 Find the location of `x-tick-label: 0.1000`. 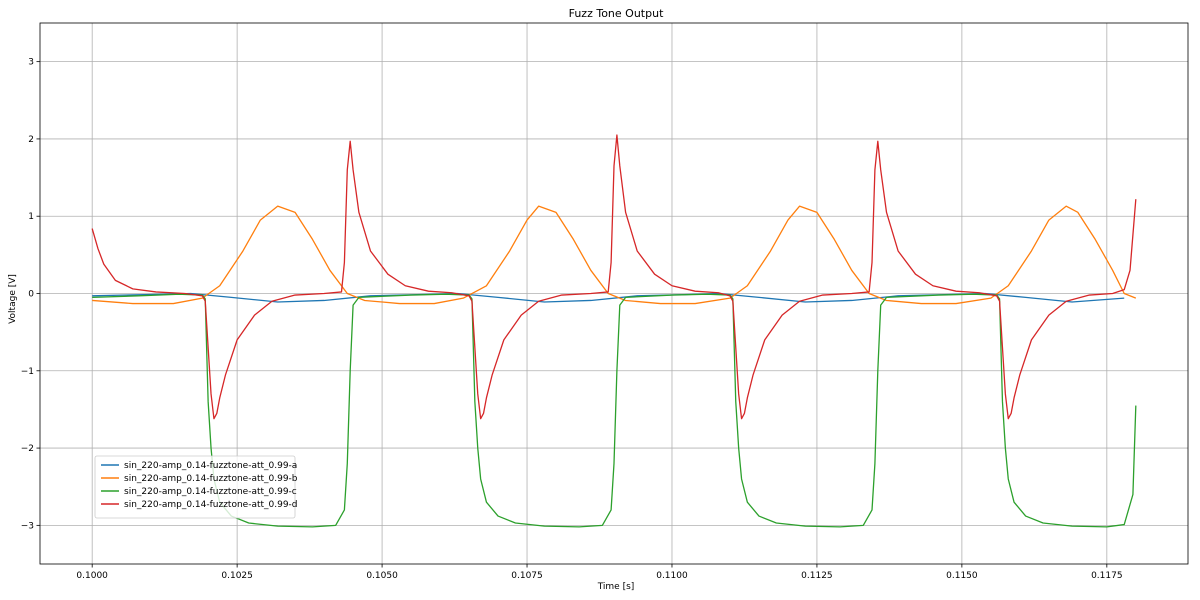

x-tick-label: 0.1000 is located at coordinates (92, 576).